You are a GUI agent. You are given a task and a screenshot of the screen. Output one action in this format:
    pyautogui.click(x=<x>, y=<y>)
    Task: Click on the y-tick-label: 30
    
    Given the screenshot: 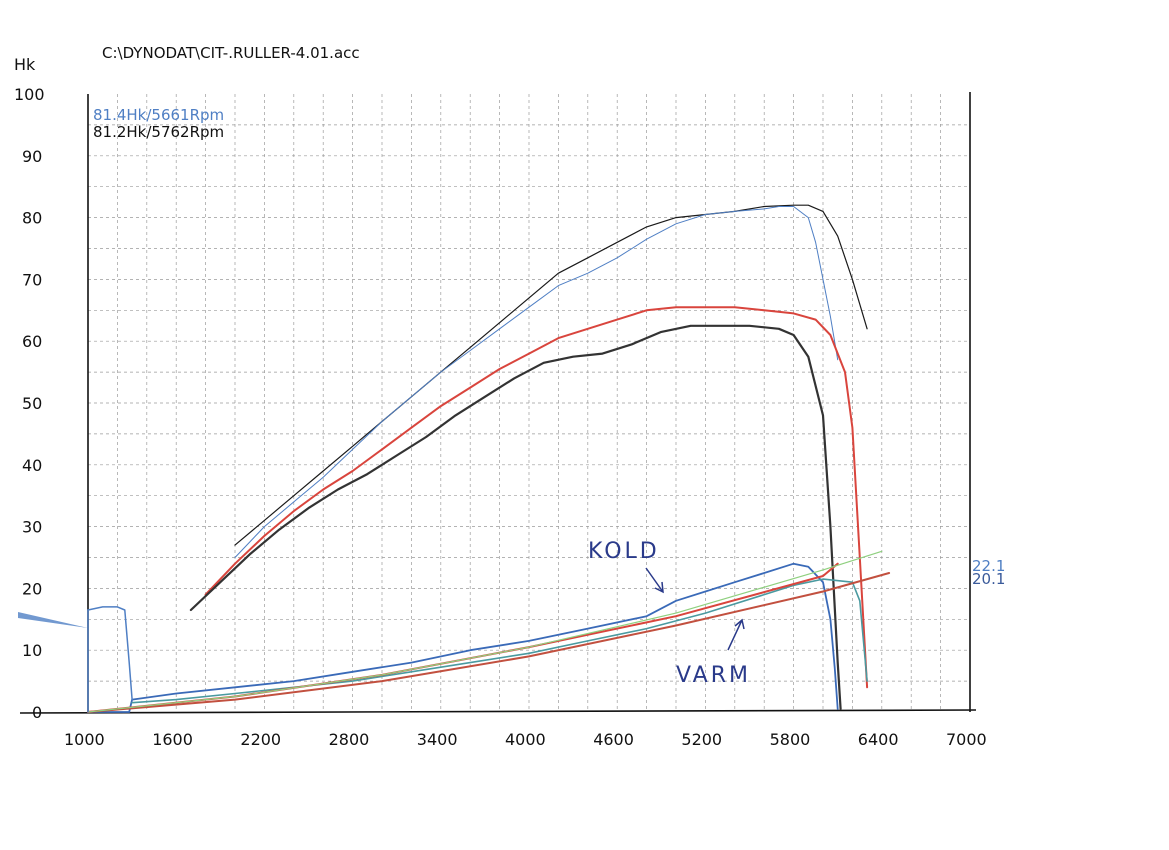 What is the action you would take?
    pyautogui.click(x=32, y=527)
    